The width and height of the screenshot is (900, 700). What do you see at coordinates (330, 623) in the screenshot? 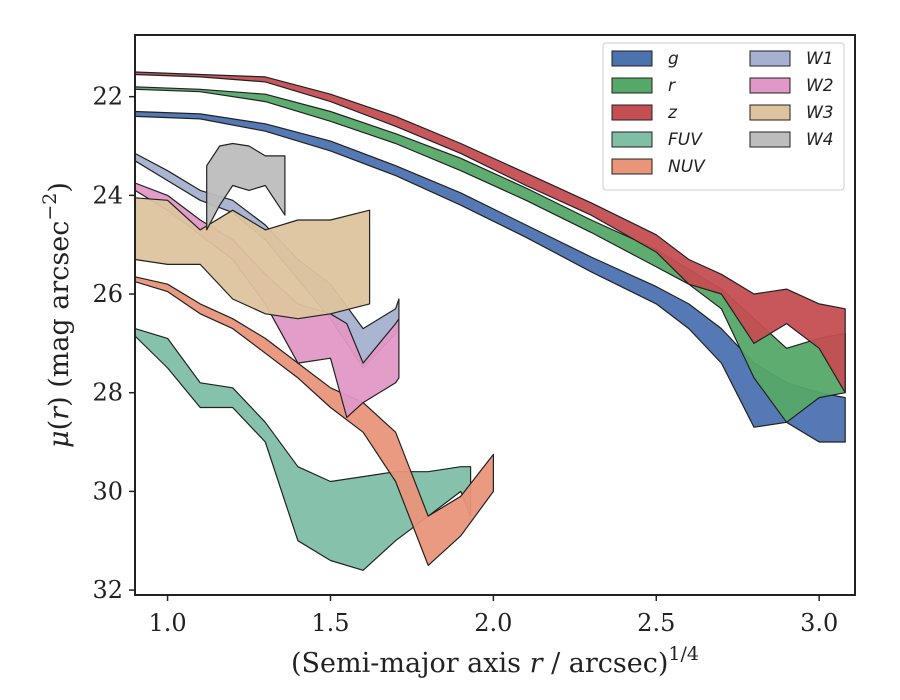
I see `x-tick-label: 1.5` at bounding box center [330, 623].